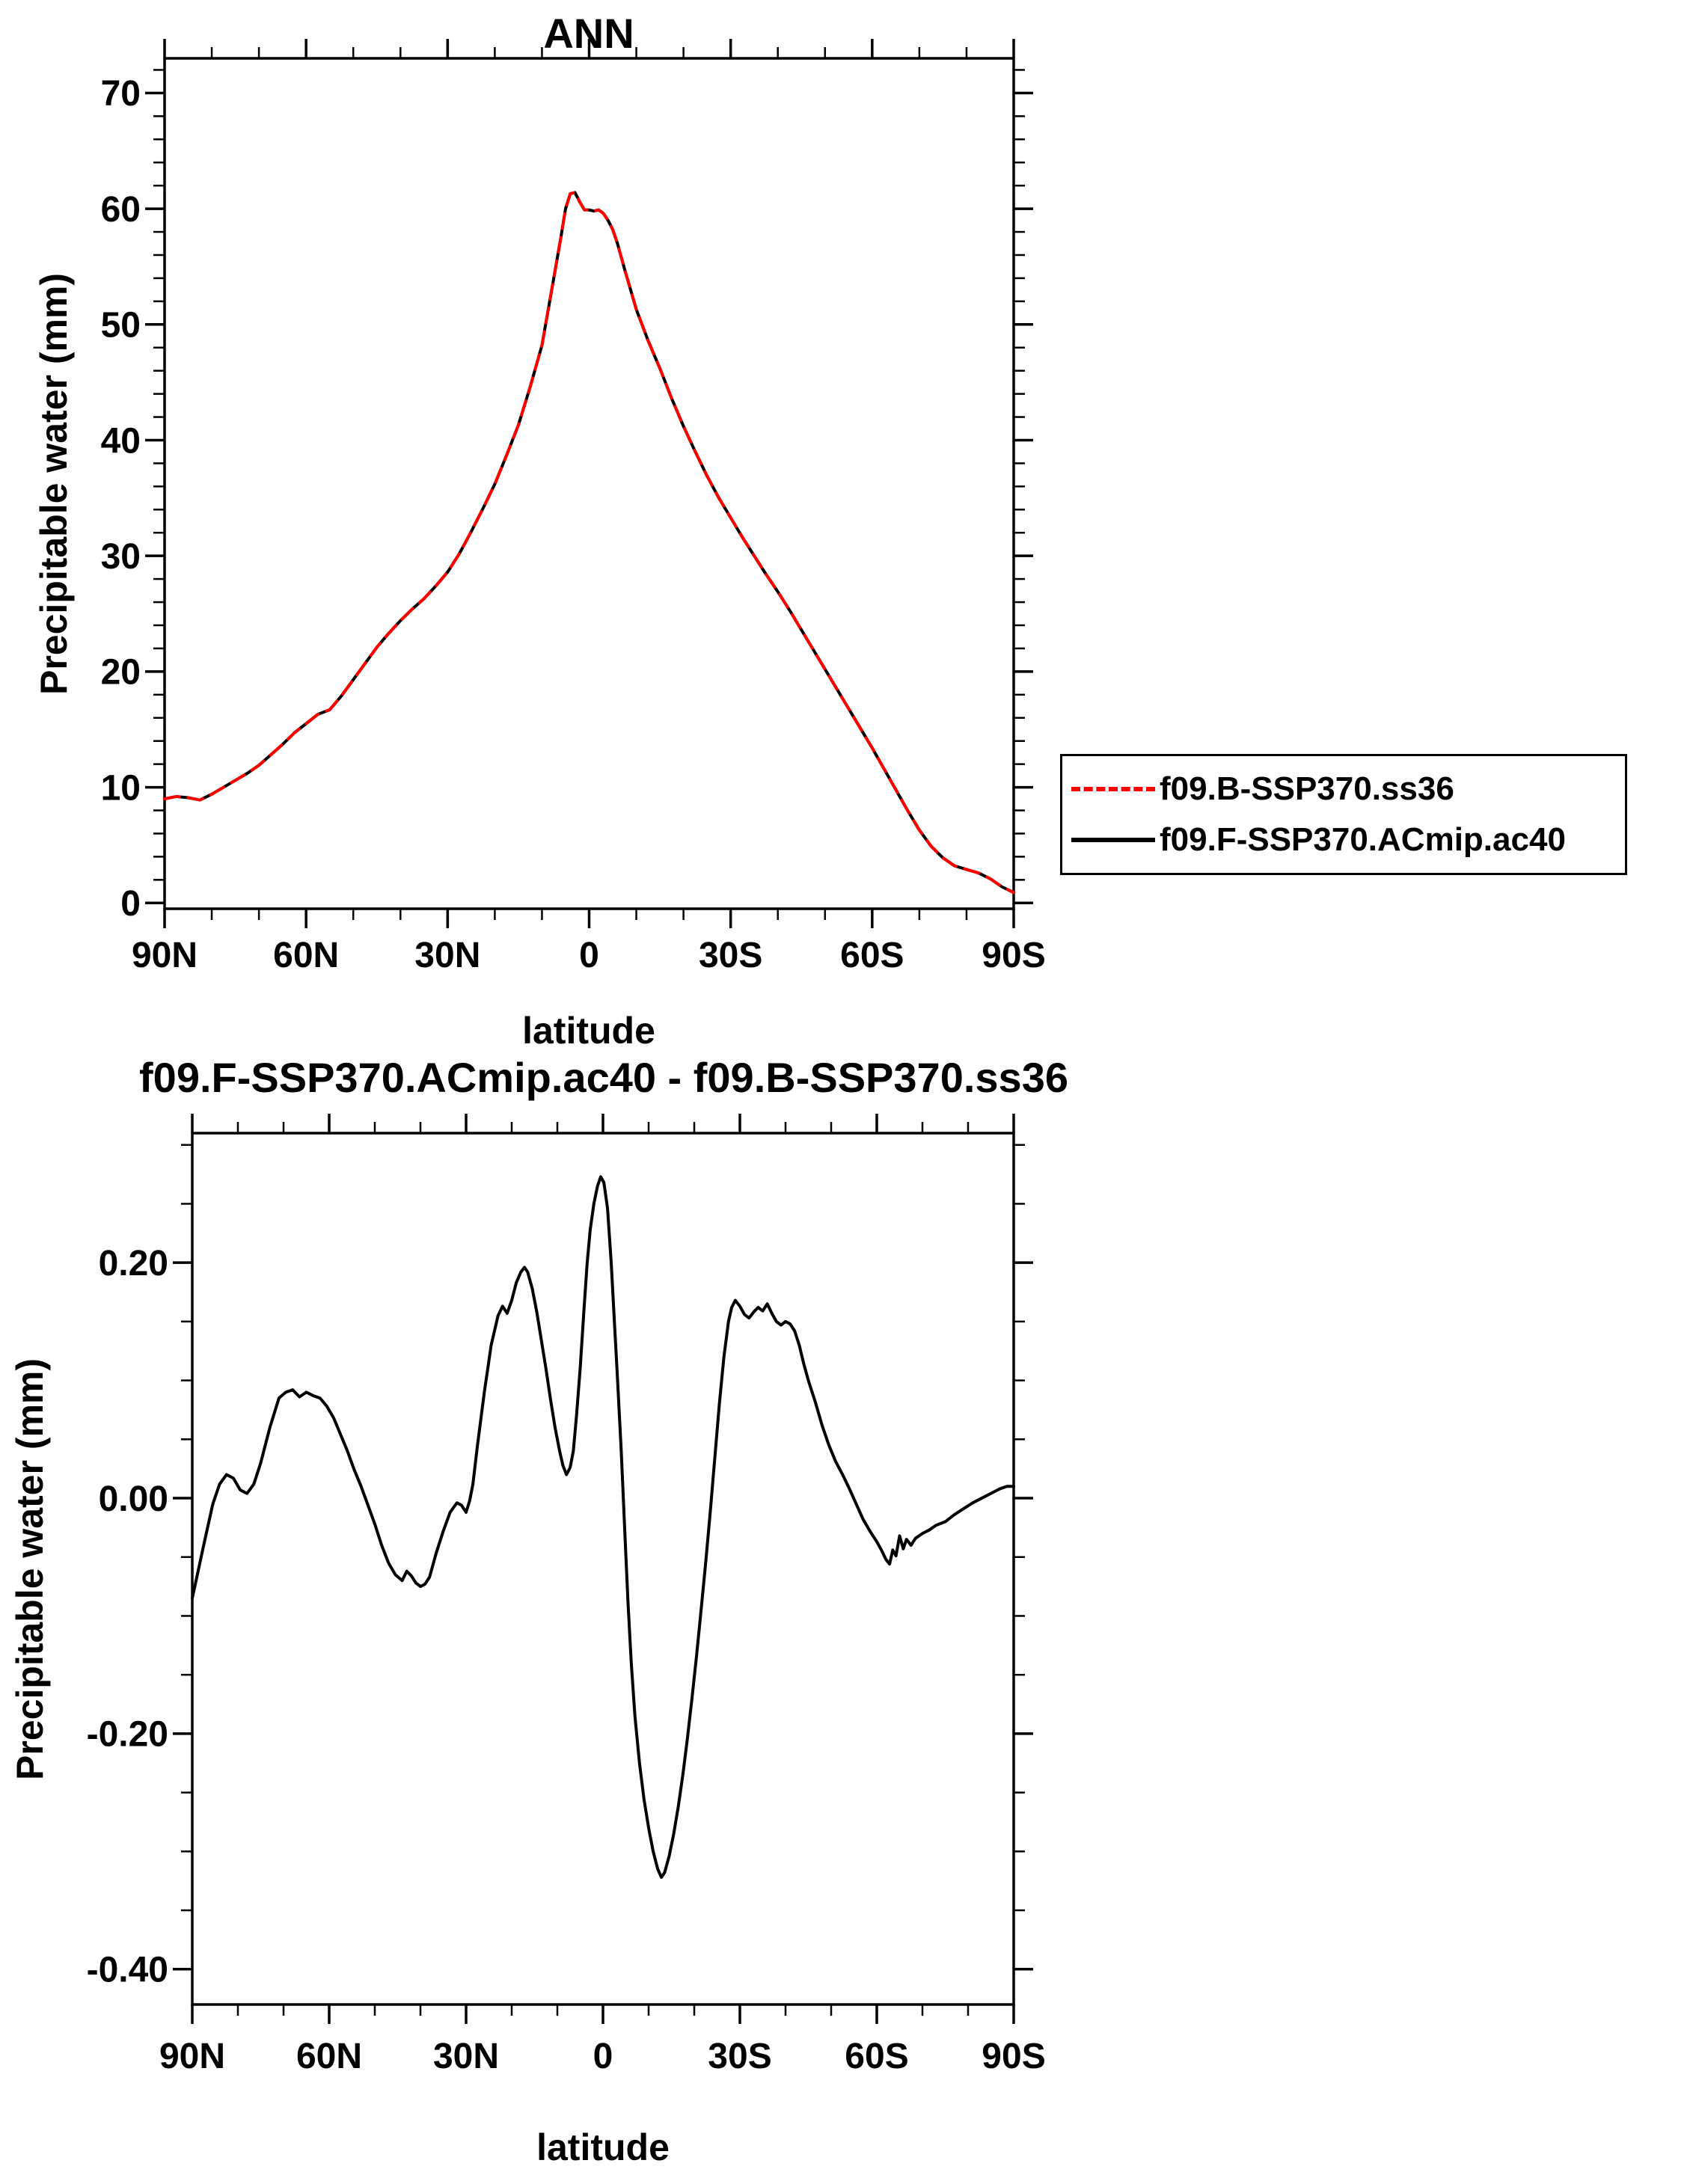 The width and height of the screenshot is (1690, 2184). Describe the element at coordinates (1307, 788) in the screenshot. I see `legend-label-b-case: f09.B-SSP370.ss36` at that location.